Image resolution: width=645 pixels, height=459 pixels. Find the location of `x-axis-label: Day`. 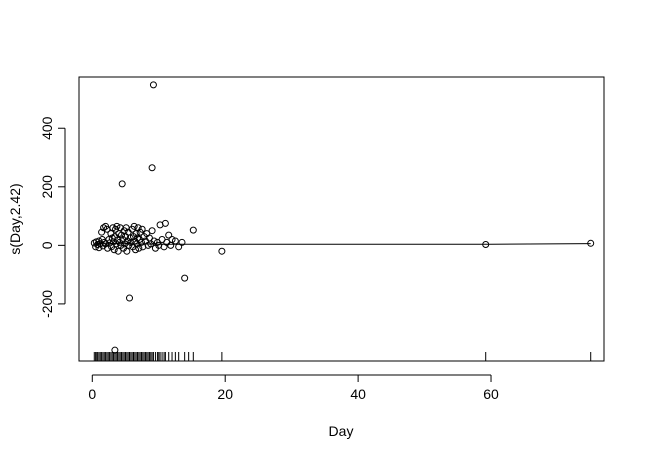

x-axis-label: Day is located at coordinates (341, 431).